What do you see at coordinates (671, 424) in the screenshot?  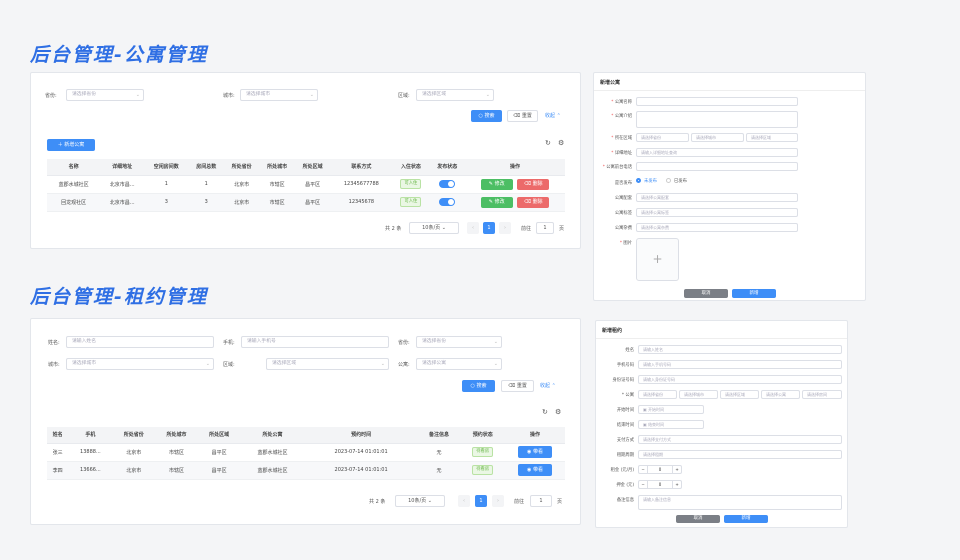 I see `end-date-picker: ▣ 结束时间` at bounding box center [671, 424].